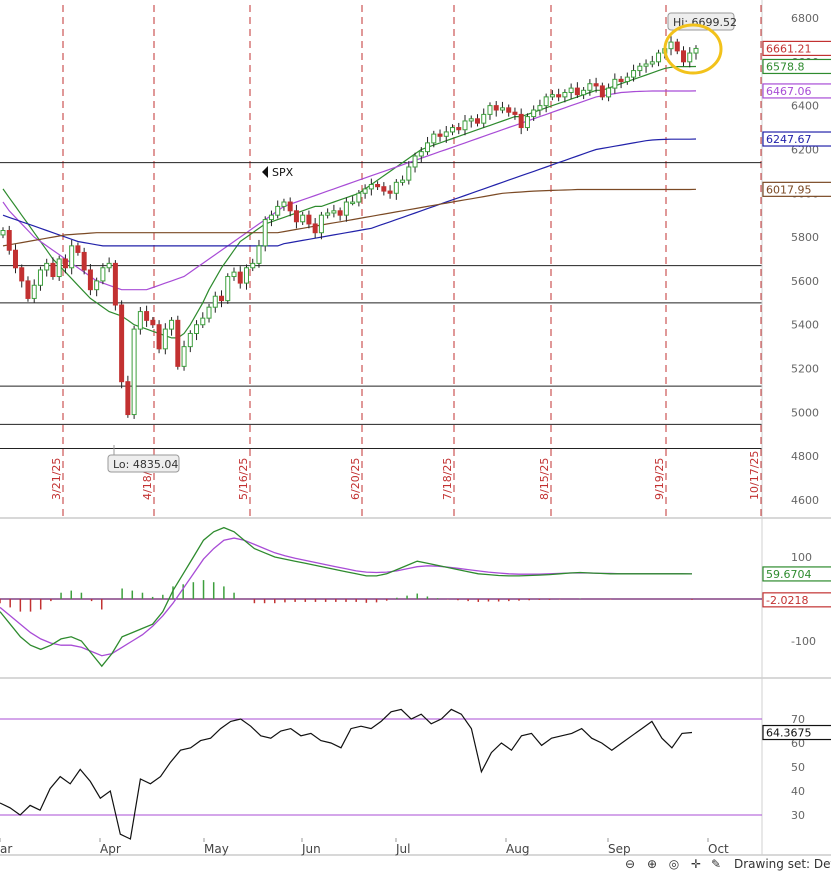 This screenshot has width=831, height=873. I want to click on brown-moving-average, so click(349, 217).